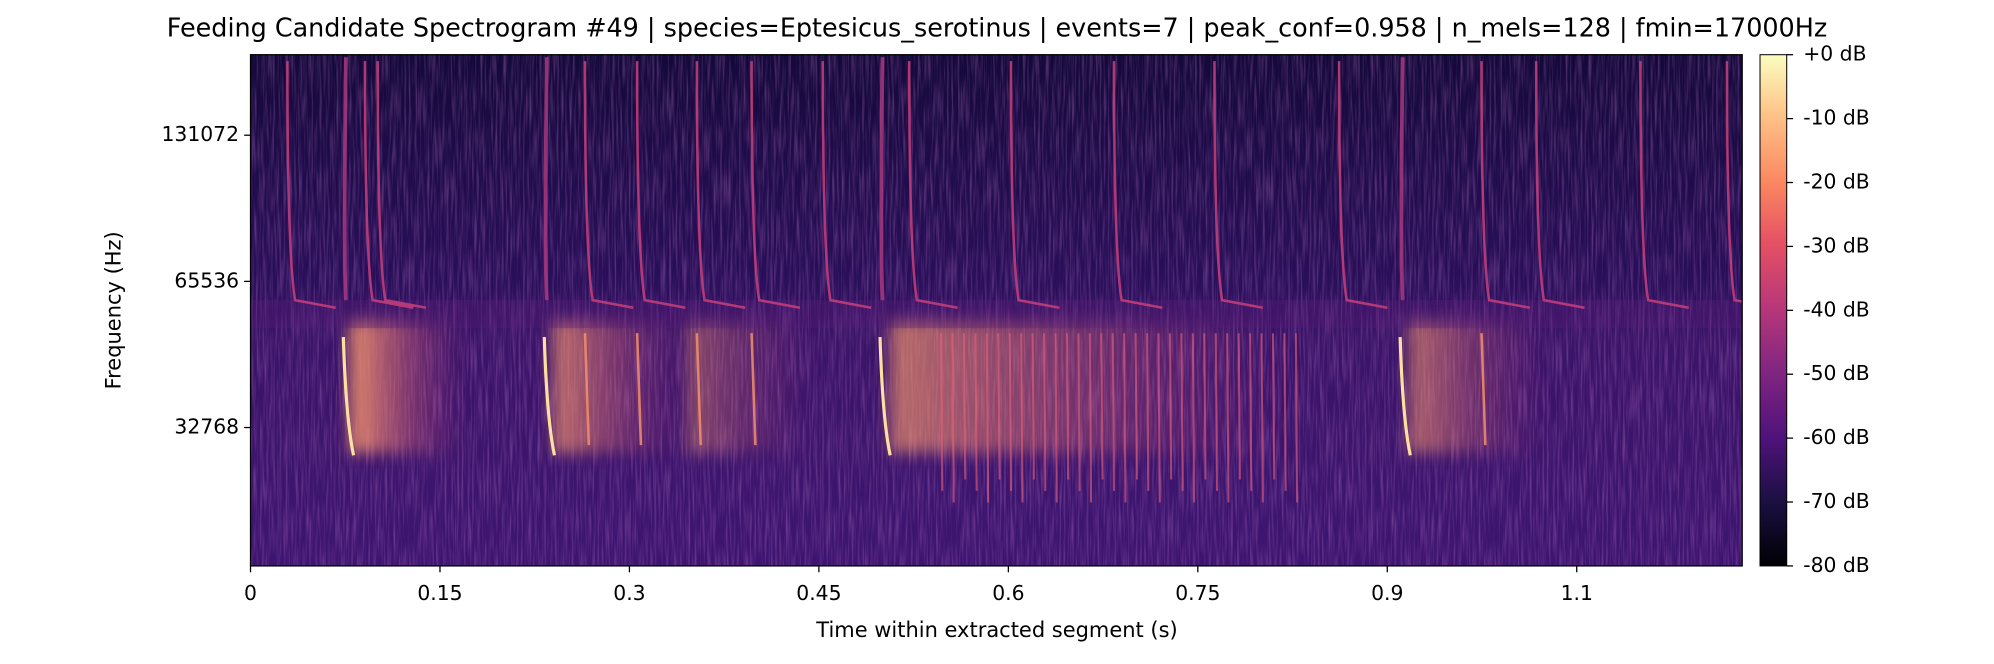 The height and width of the screenshot is (664, 1994). I want to click on colorbar-tick-label: -80 dB, so click(1836, 565).